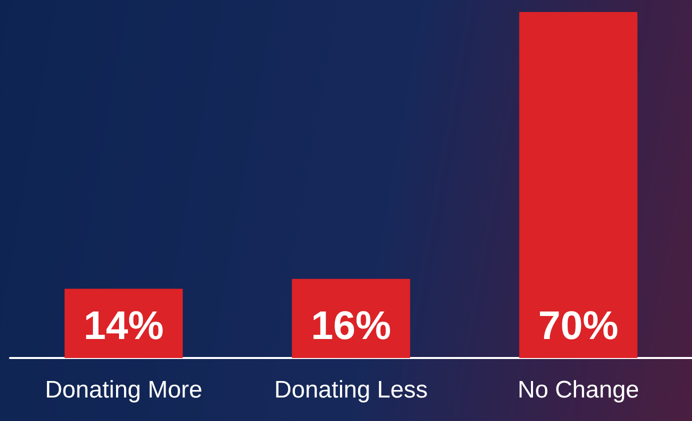  I want to click on x-tick-label: Donating More, so click(123, 390).